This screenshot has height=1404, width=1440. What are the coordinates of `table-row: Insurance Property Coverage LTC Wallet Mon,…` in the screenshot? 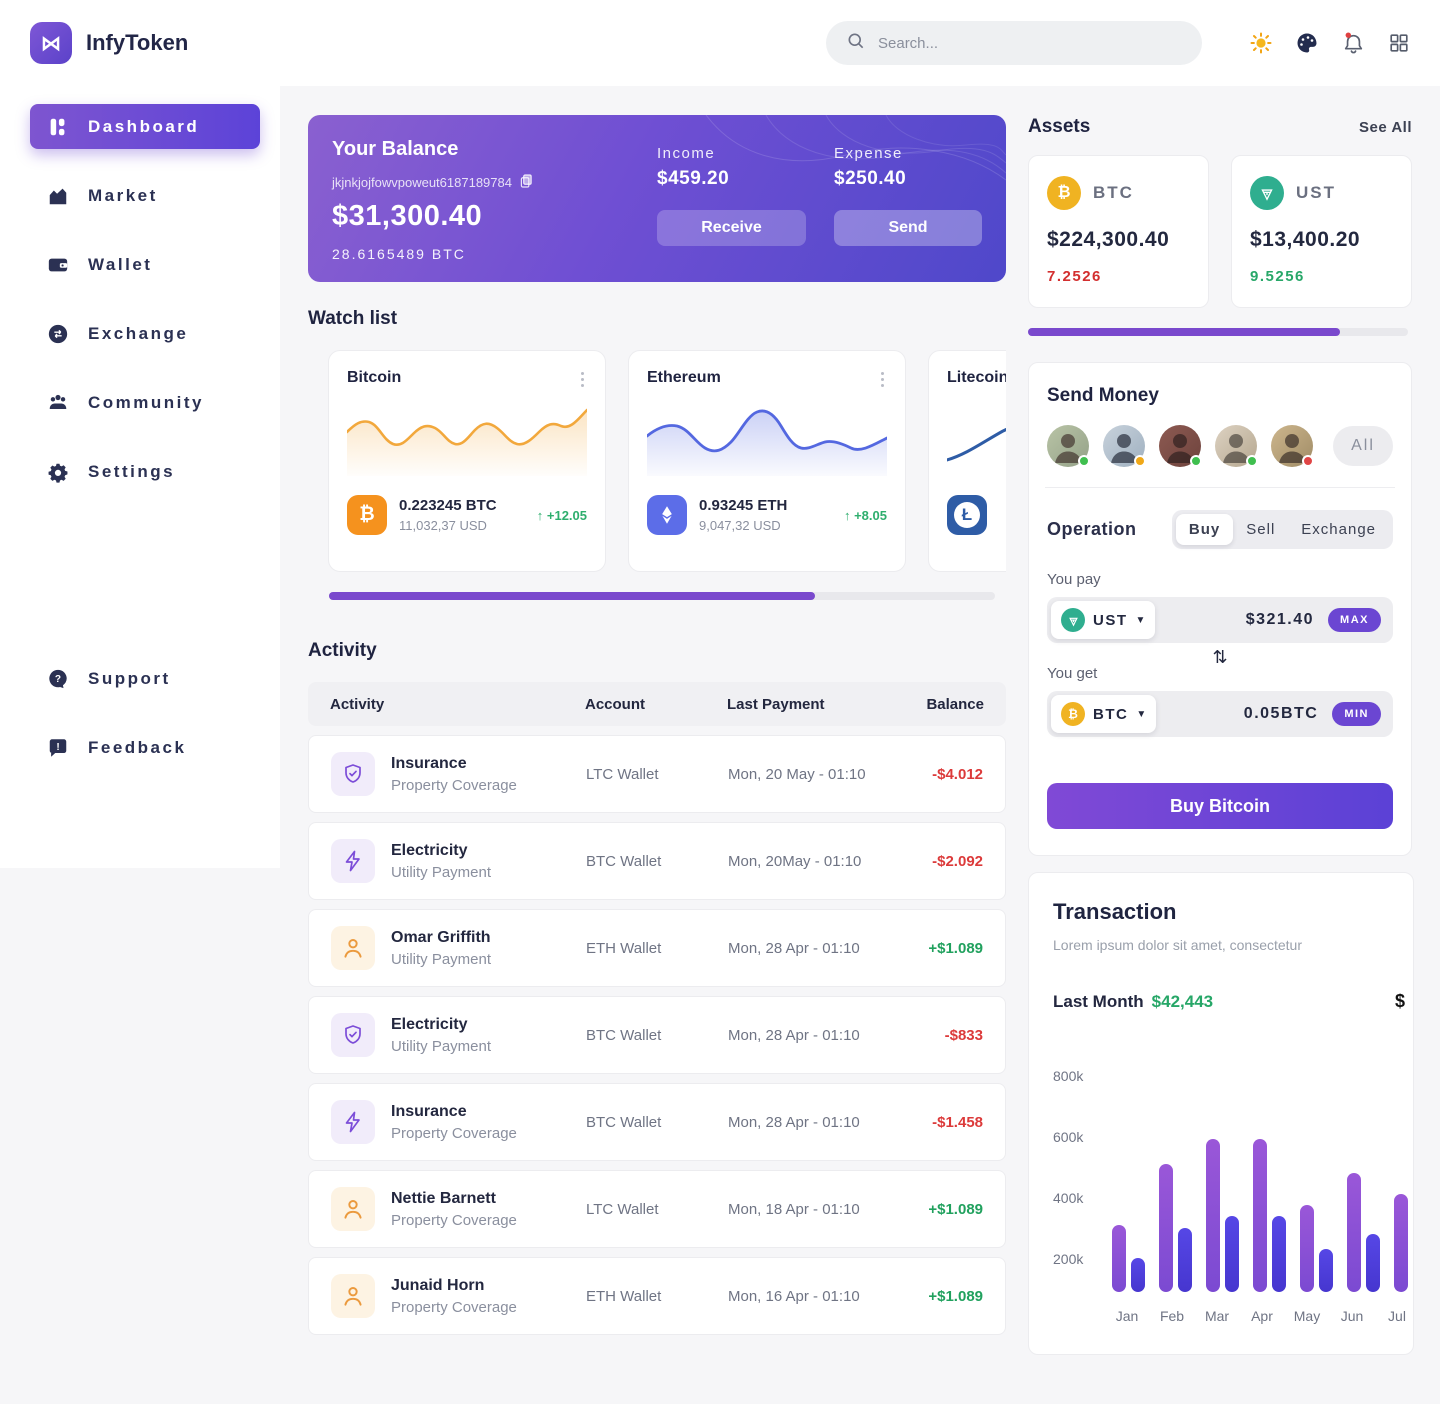 It's located at (657, 774).